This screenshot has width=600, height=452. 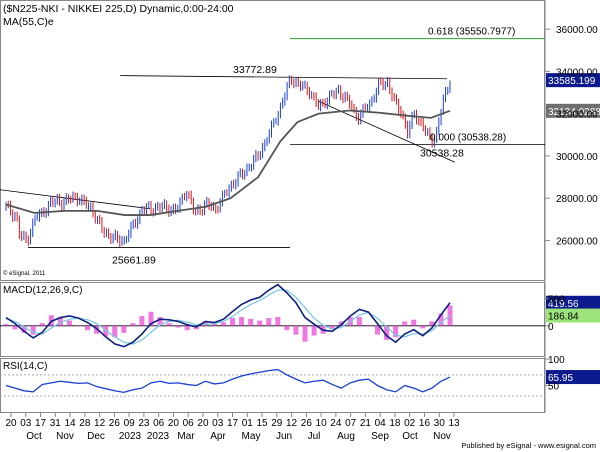 What do you see at coordinates (130, 423) in the screenshot?
I see `x-tick-label: 09` at bounding box center [130, 423].